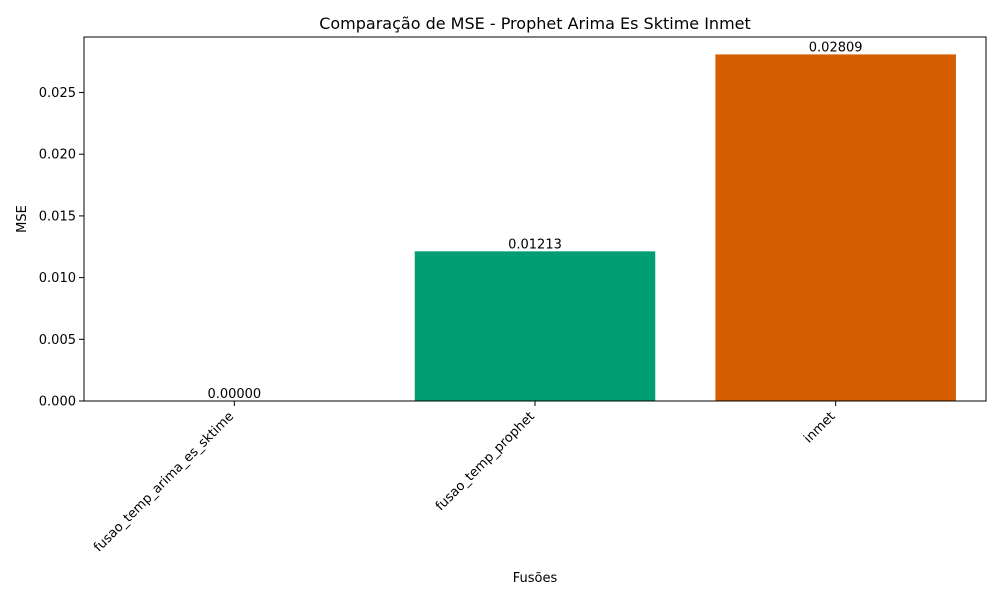 Image resolution: width=1000 pixels, height=600 pixels. Describe the element at coordinates (164, 482) in the screenshot. I see `x-tick-label: fusao_temp_arima_es_sktime` at that location.